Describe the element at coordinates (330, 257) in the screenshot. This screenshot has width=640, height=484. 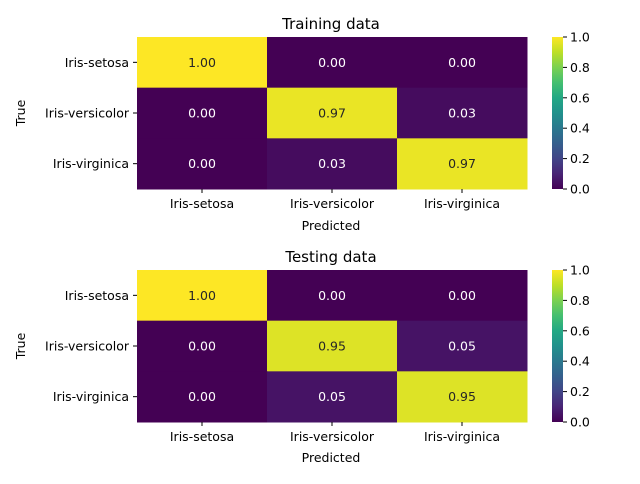
I see `chart-title: Testing data` at that location.